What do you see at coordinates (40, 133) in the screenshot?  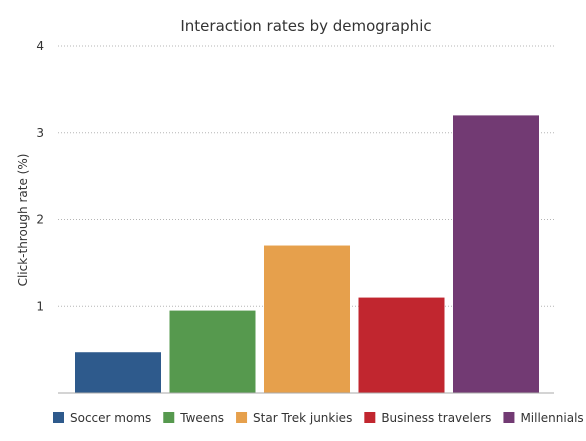 I see `y-tick-label: 3` at bounding box center [40, 133].